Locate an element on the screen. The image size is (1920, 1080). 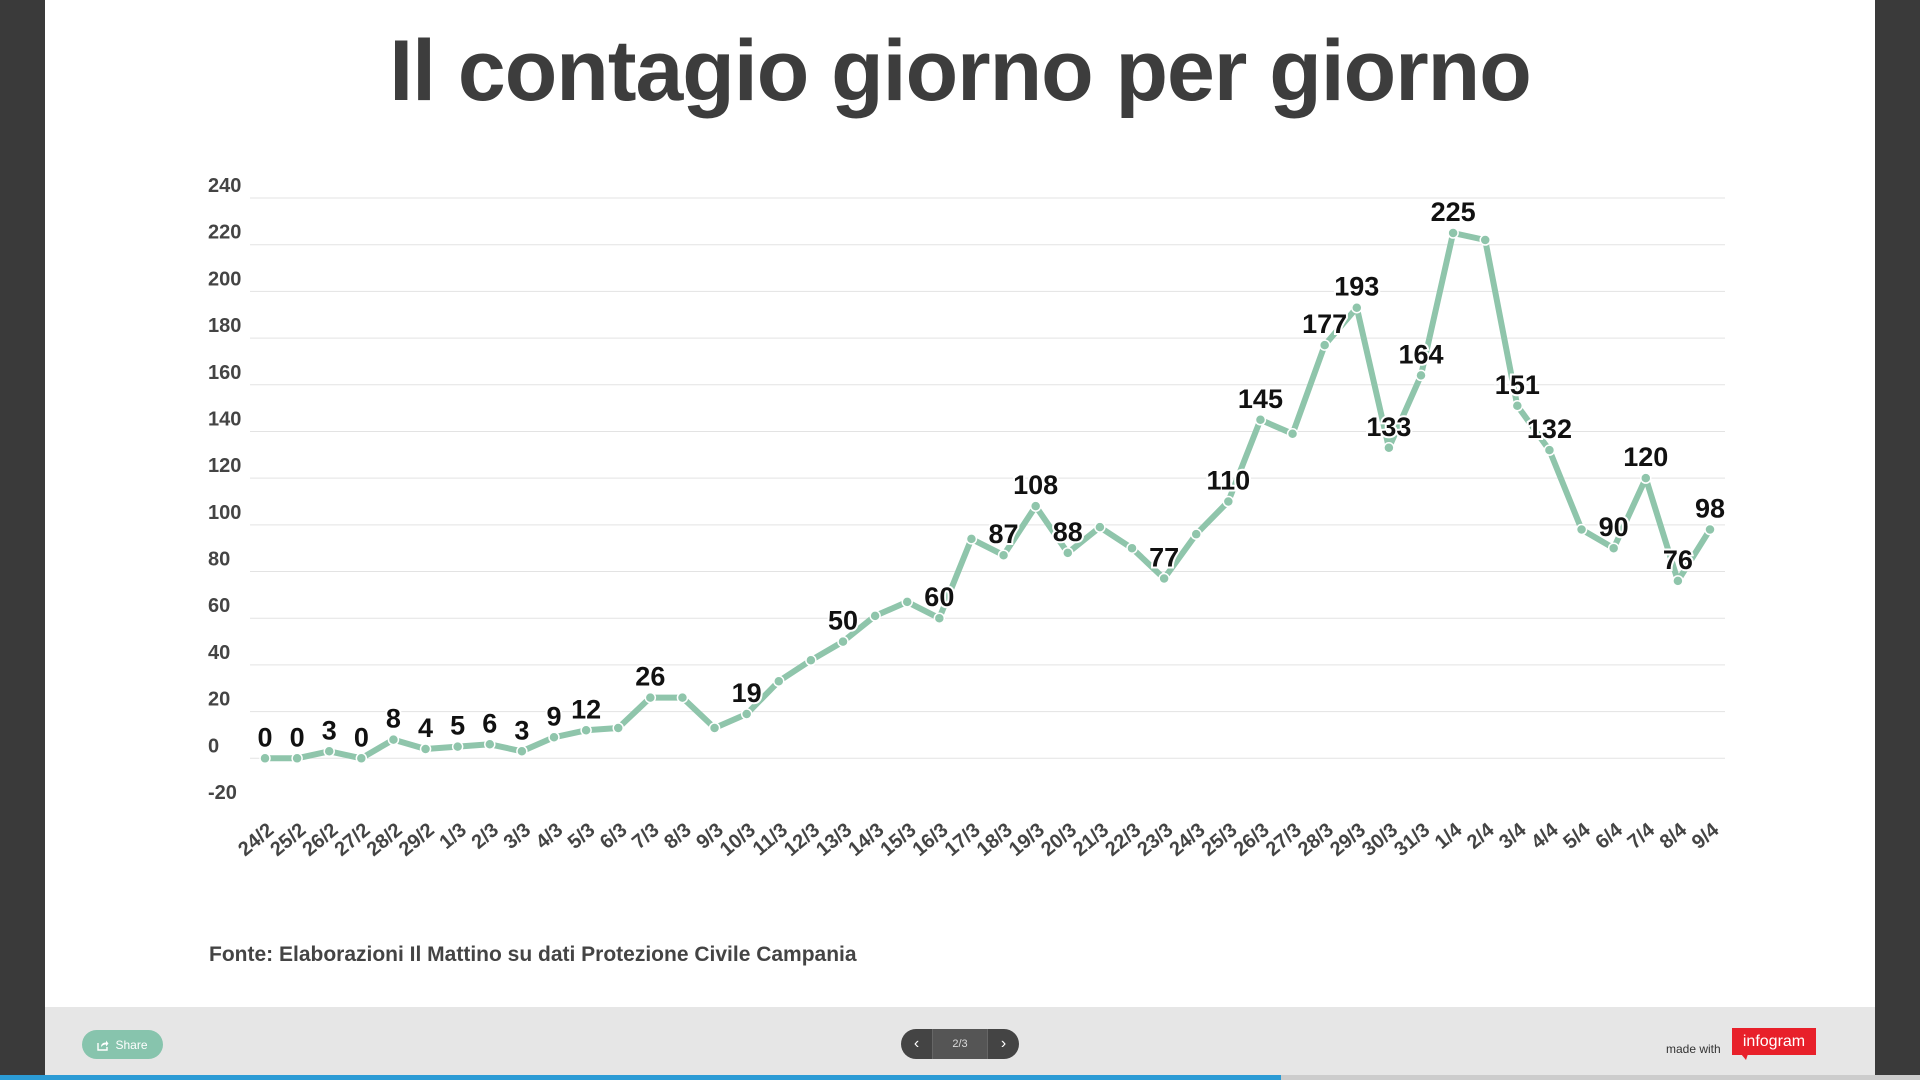
y-tick-label: -20 is located at coordinates (222, 793).